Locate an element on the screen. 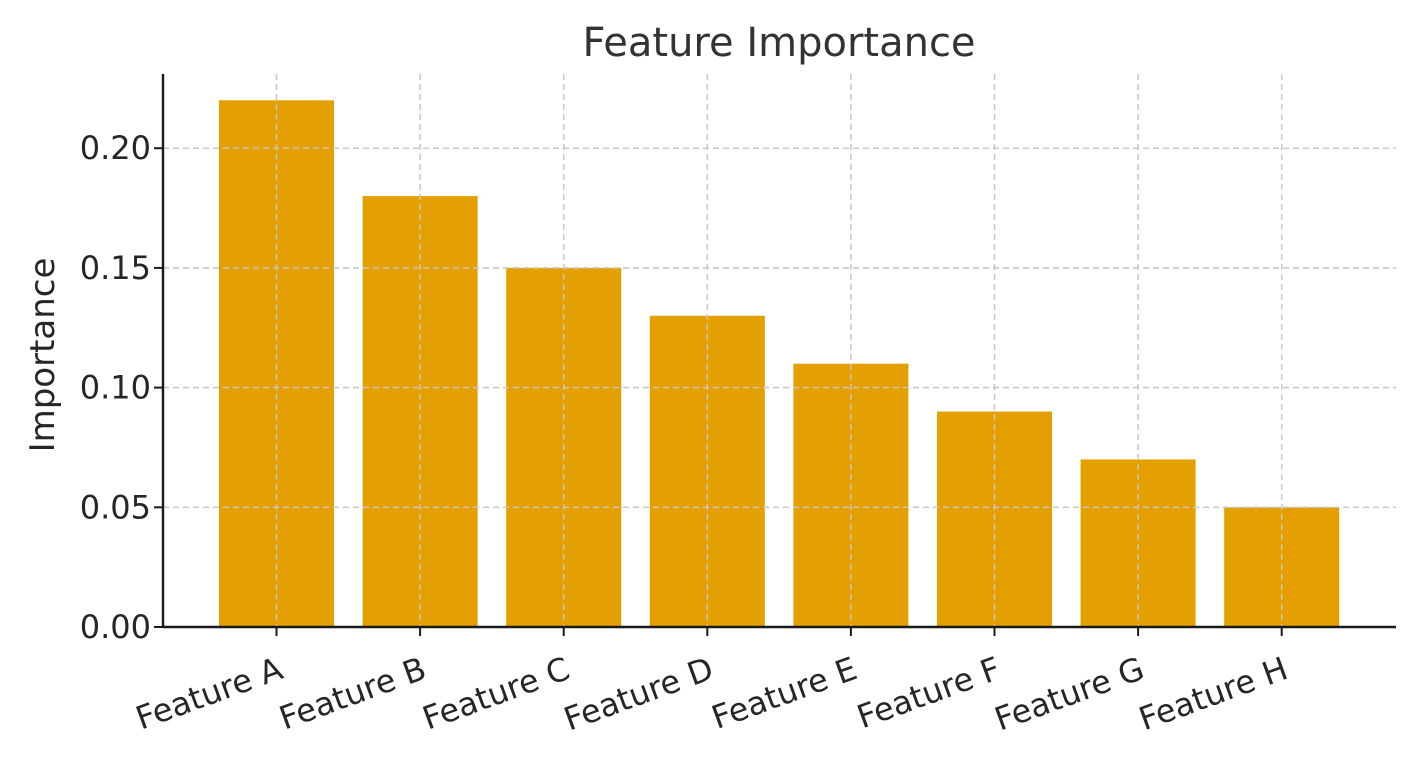 The image size is (1416, 760). x-tick-label: Feature B is located at coordinates (352, 693).